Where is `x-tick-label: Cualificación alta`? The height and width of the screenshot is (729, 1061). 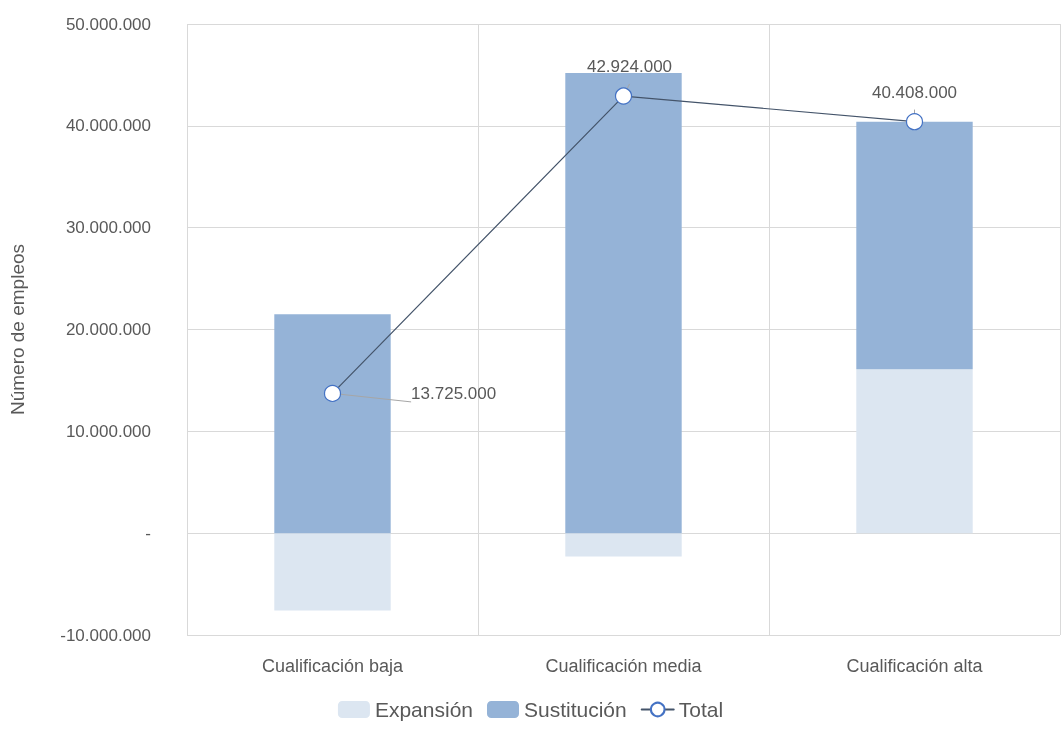
x-tick-label: Cualificación alta is located at coordinates (915, 666).